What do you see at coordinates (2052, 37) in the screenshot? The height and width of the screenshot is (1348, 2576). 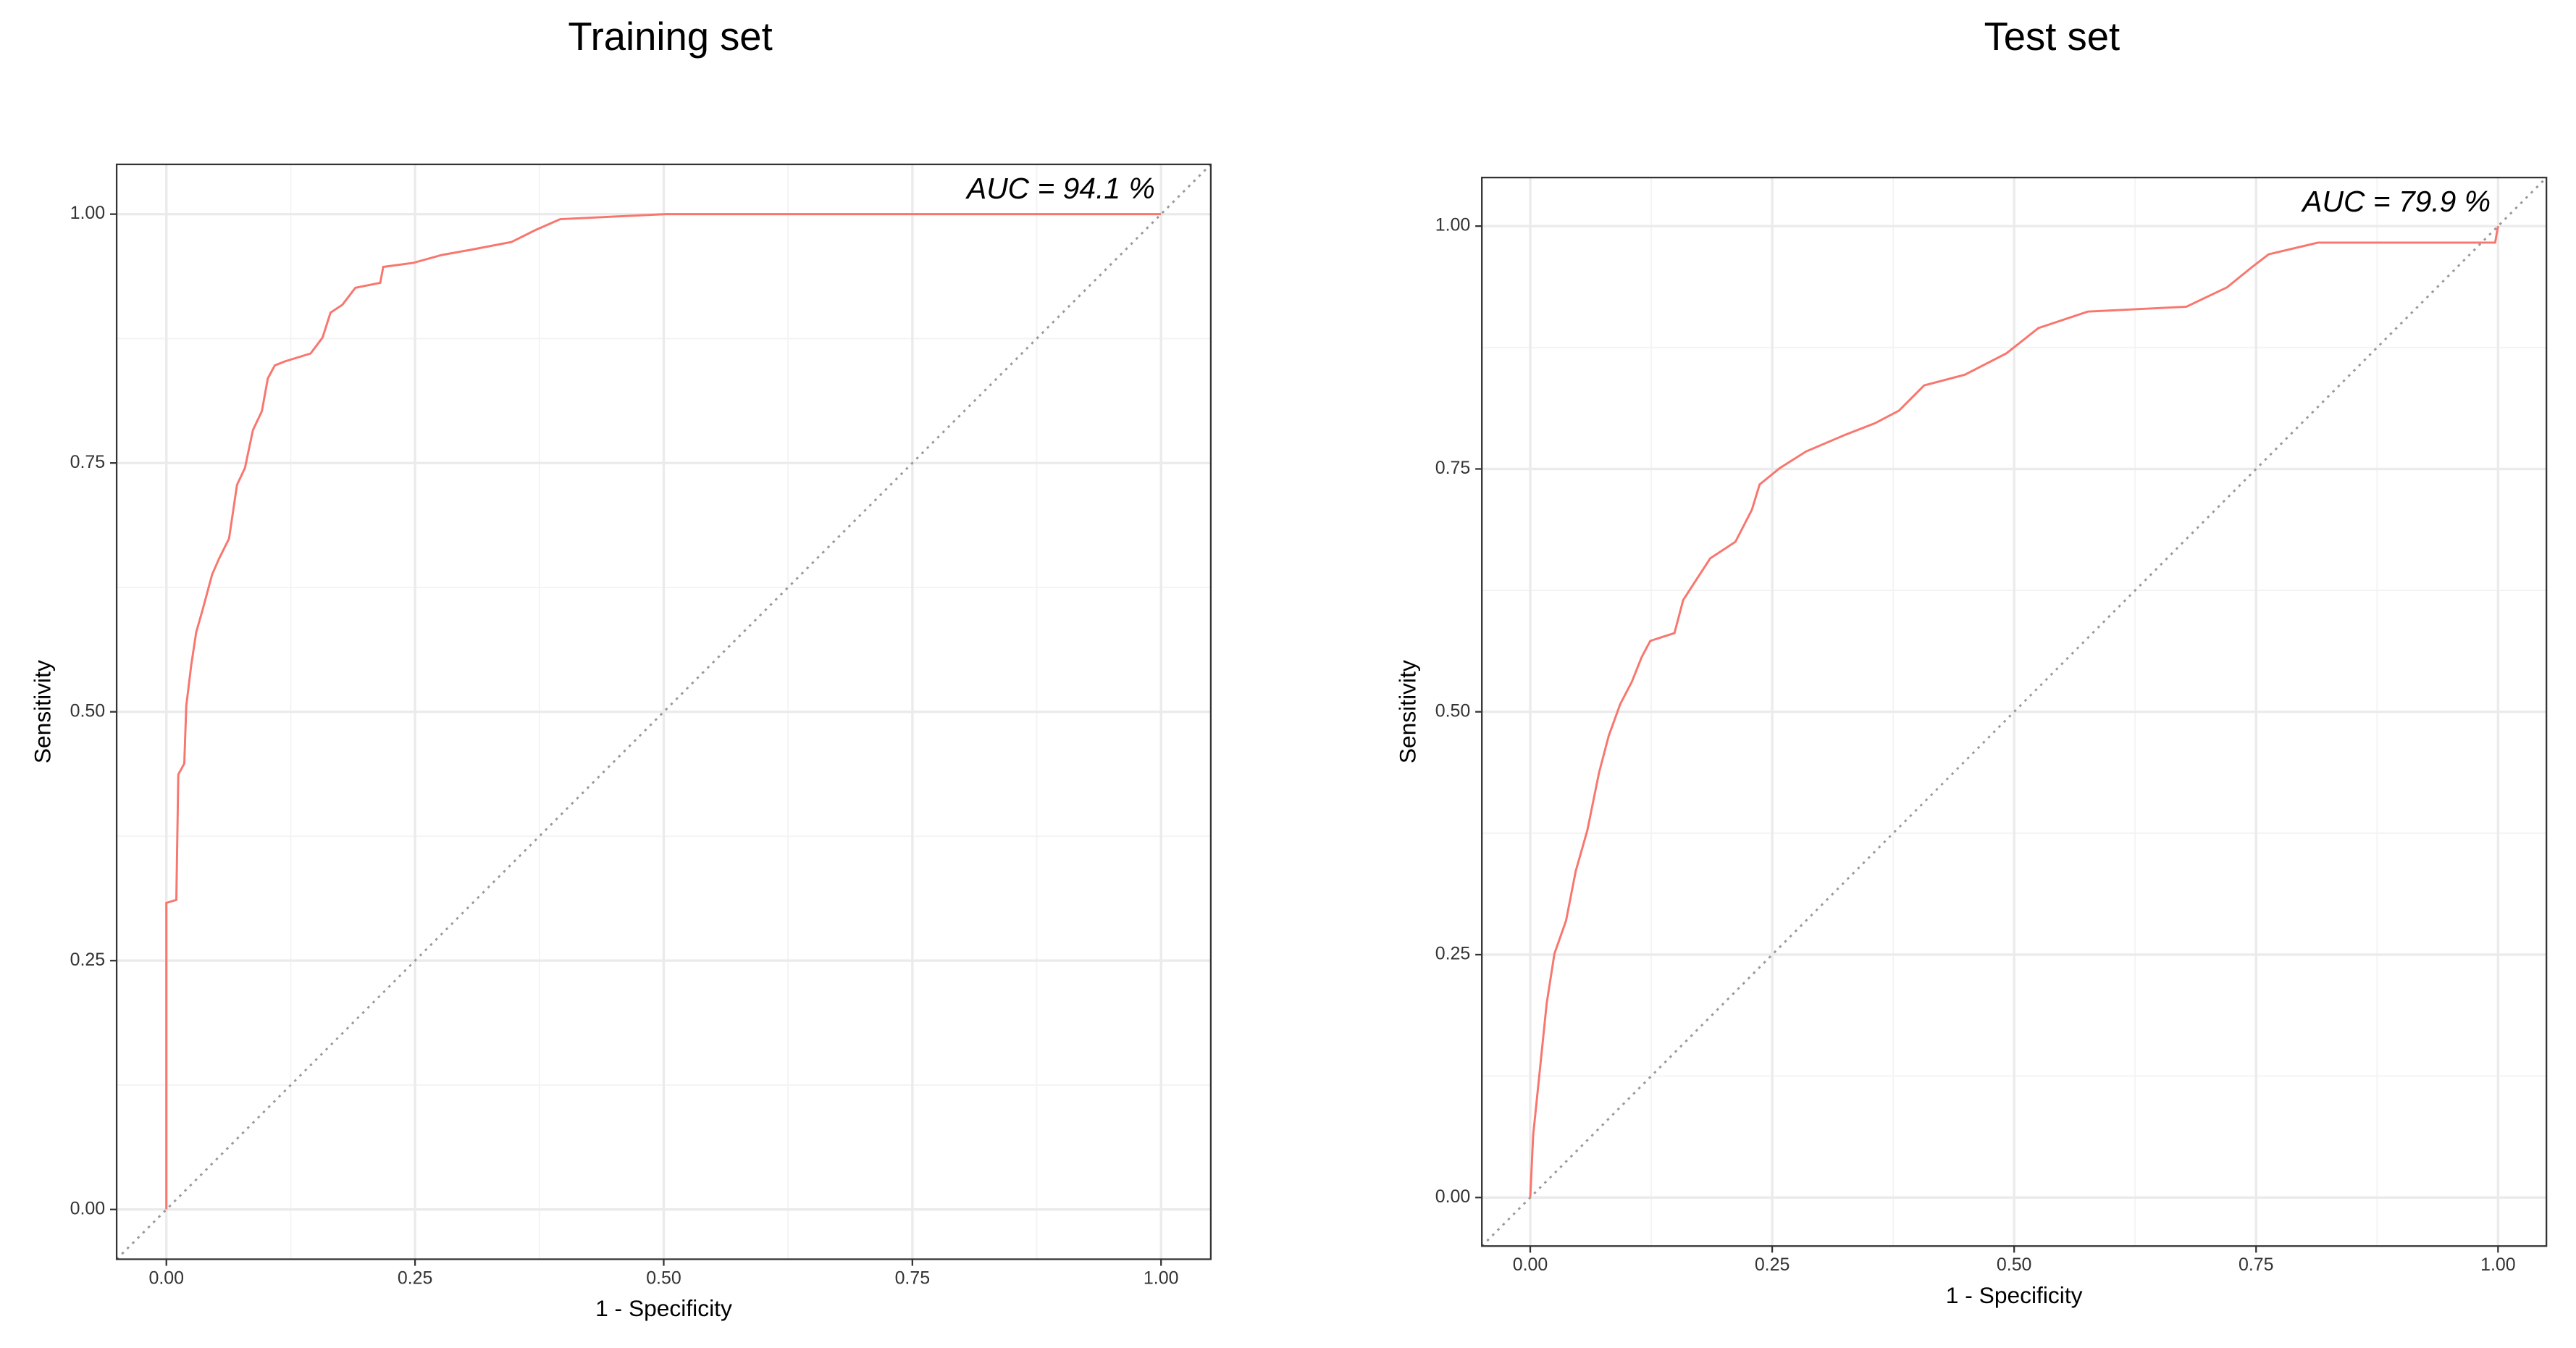 I see `chart-title: Test set` at bounding box center [2052, 37].